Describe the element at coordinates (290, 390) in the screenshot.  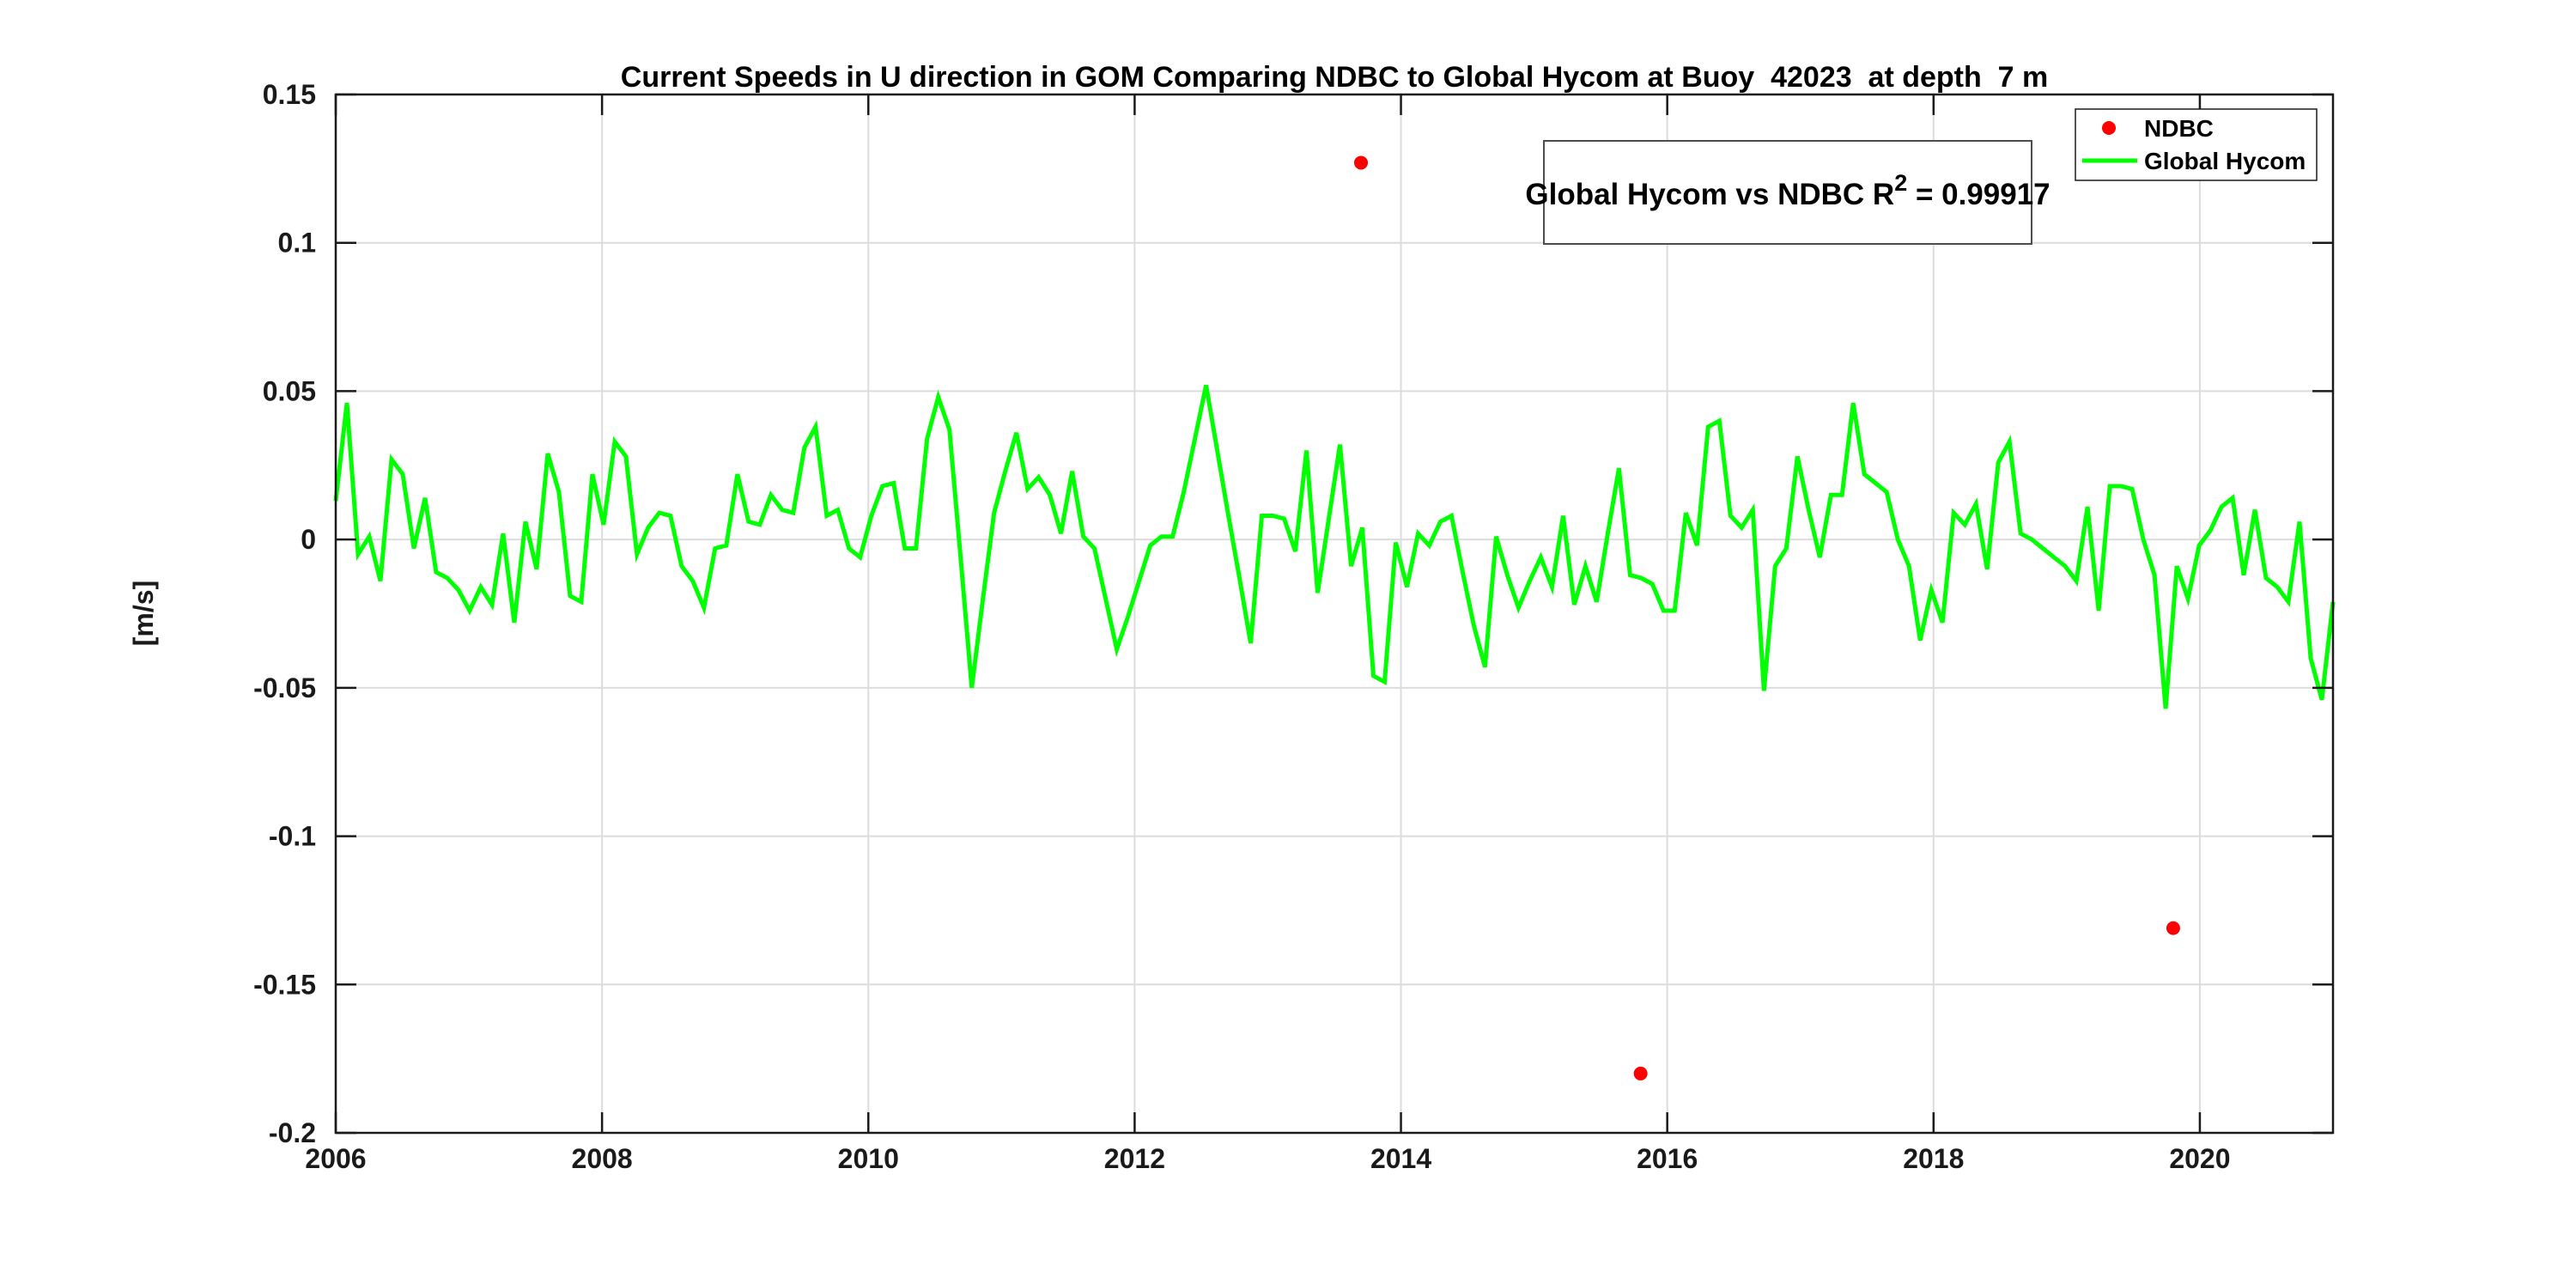
I see `y-tick-label: 0.05` at that location.